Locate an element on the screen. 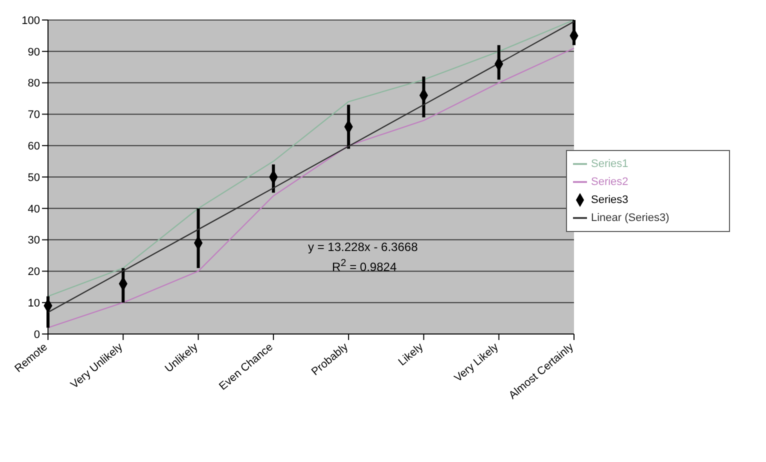 Image resolution: width=766 pixels, height=462 pixels. legend-label: Series3 is located at coordinates (609, 200).